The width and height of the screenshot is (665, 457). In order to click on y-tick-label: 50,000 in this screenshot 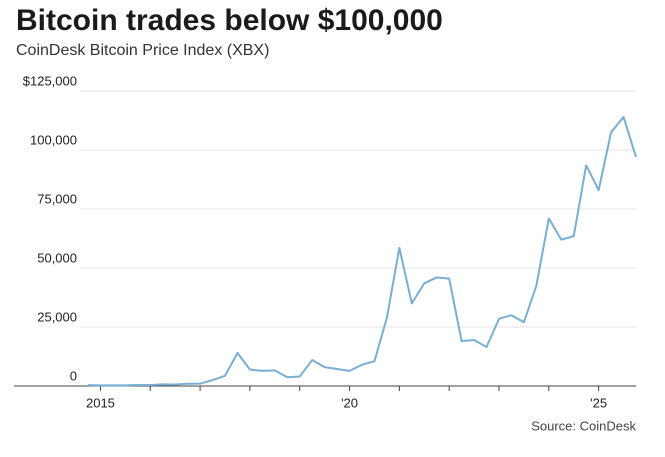, I will do `click(57, 257)`.